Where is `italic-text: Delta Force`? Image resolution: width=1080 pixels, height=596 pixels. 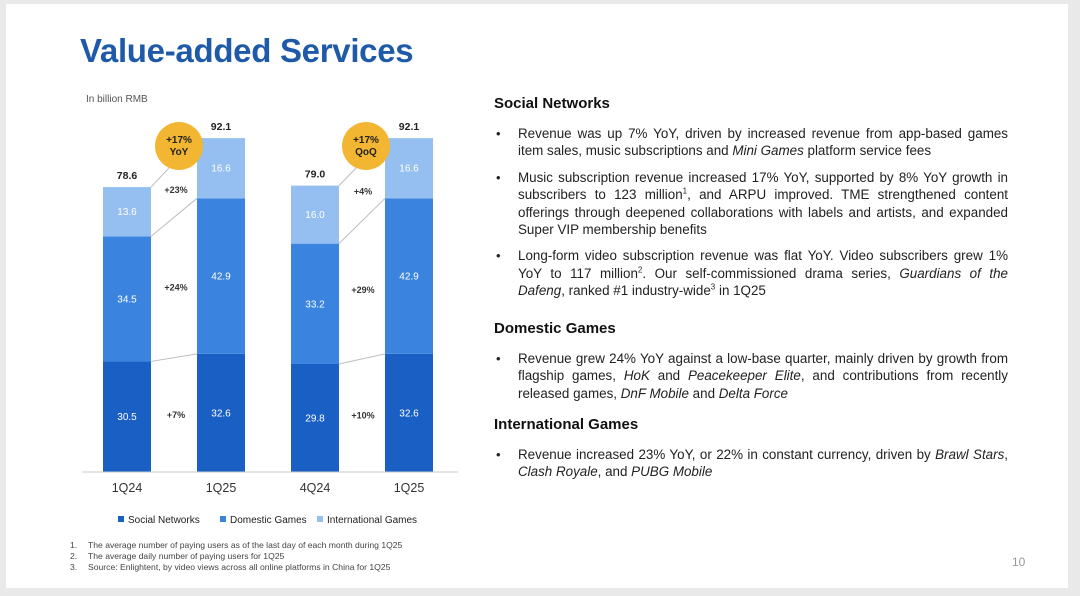
italic-text: Delta Force is located at coordinates (753, 393).